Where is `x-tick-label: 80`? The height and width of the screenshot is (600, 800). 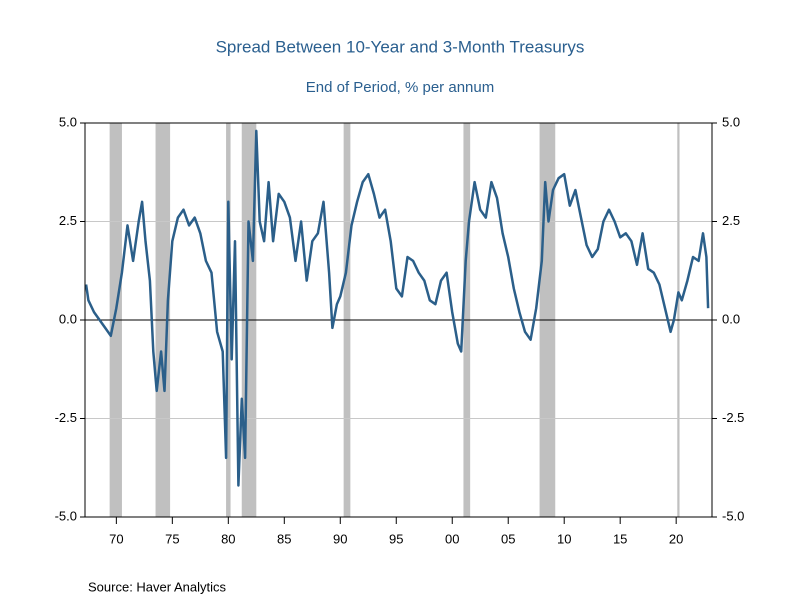
x-tick-label: 80 is located at coordinates (228, 538).